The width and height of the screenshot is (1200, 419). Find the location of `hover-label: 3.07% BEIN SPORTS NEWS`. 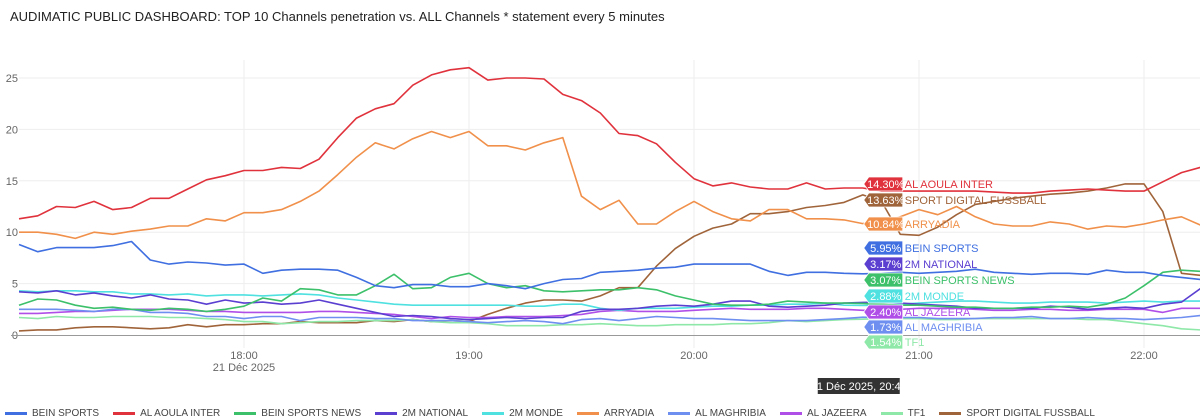

hover-label: 3.07% BEIN SPORTS NEWS is located at coordinates (939, 280).